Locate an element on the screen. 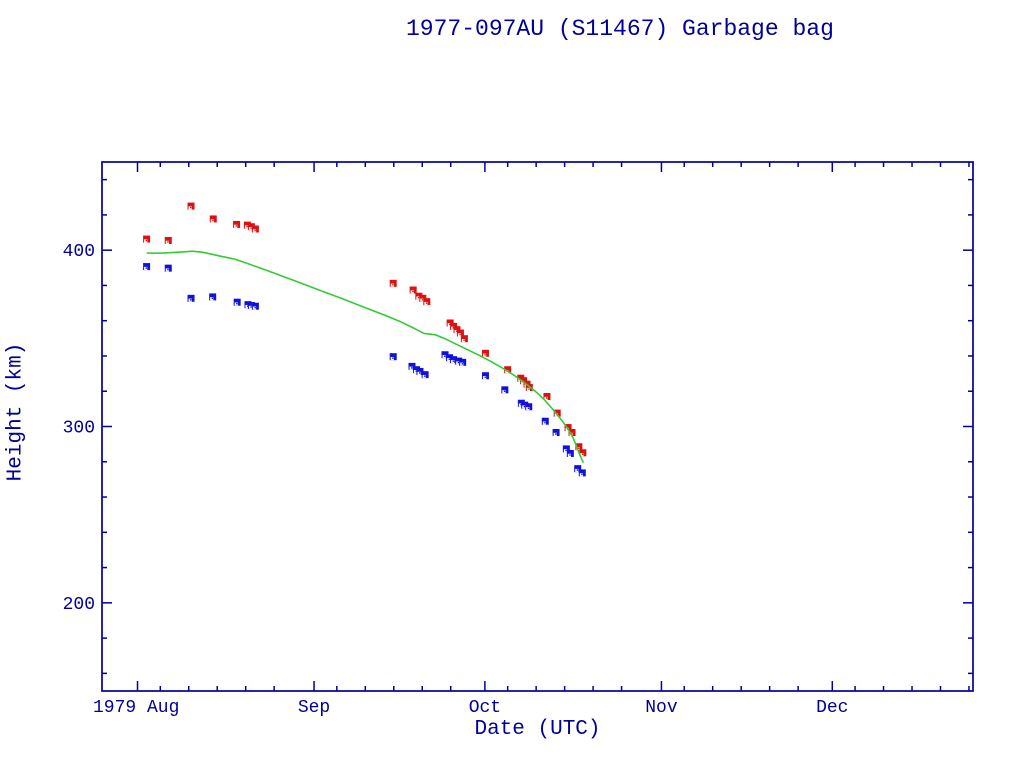  x-tick-label: 1979 Aug is located at coordinates (136, 708).